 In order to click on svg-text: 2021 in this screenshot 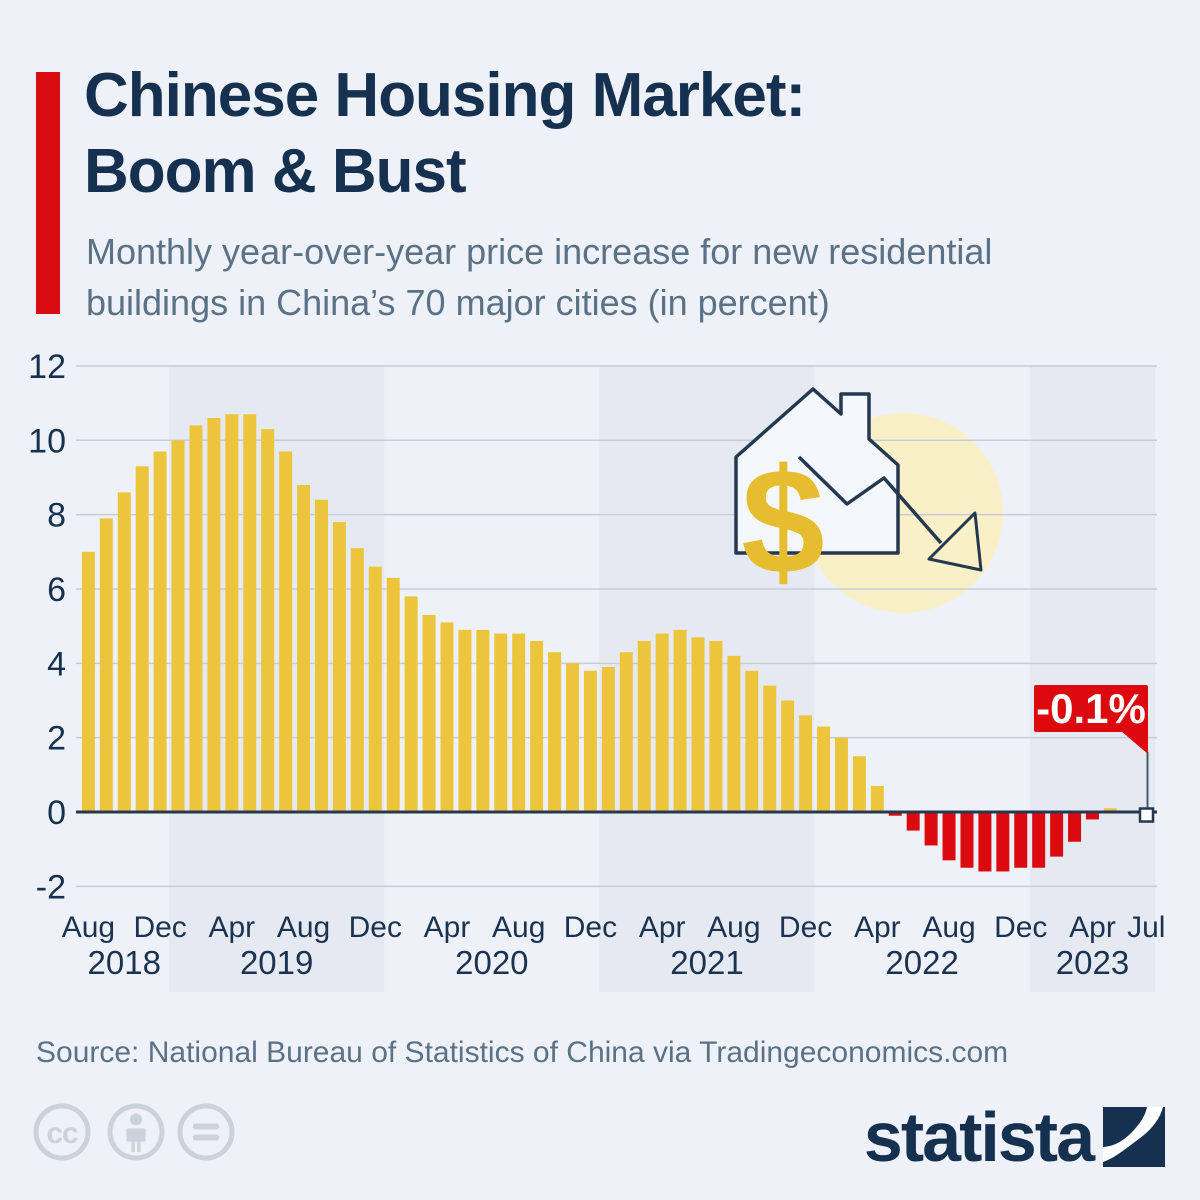, I will do `click(706, 962)`.